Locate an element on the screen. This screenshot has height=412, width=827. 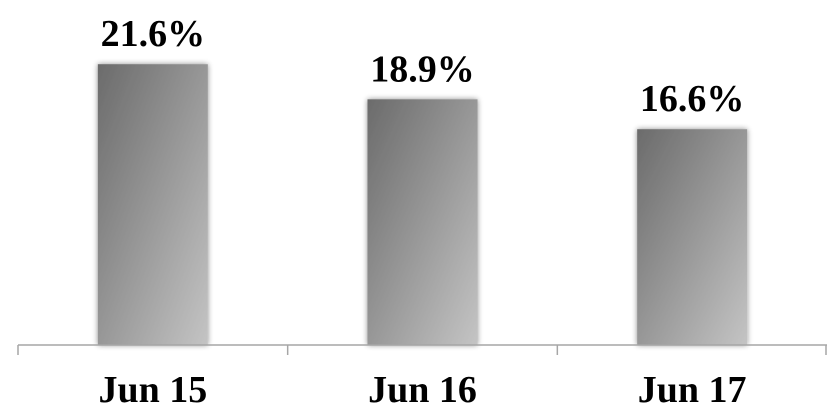
data-label: 16.6% is located at coordinates (692, 99).